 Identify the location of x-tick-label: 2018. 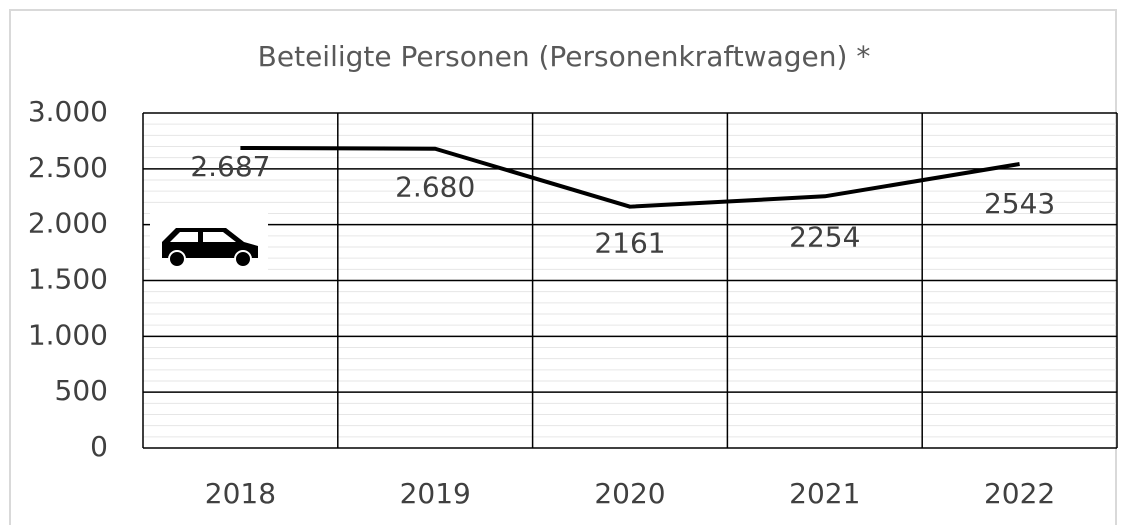
(240, 493).